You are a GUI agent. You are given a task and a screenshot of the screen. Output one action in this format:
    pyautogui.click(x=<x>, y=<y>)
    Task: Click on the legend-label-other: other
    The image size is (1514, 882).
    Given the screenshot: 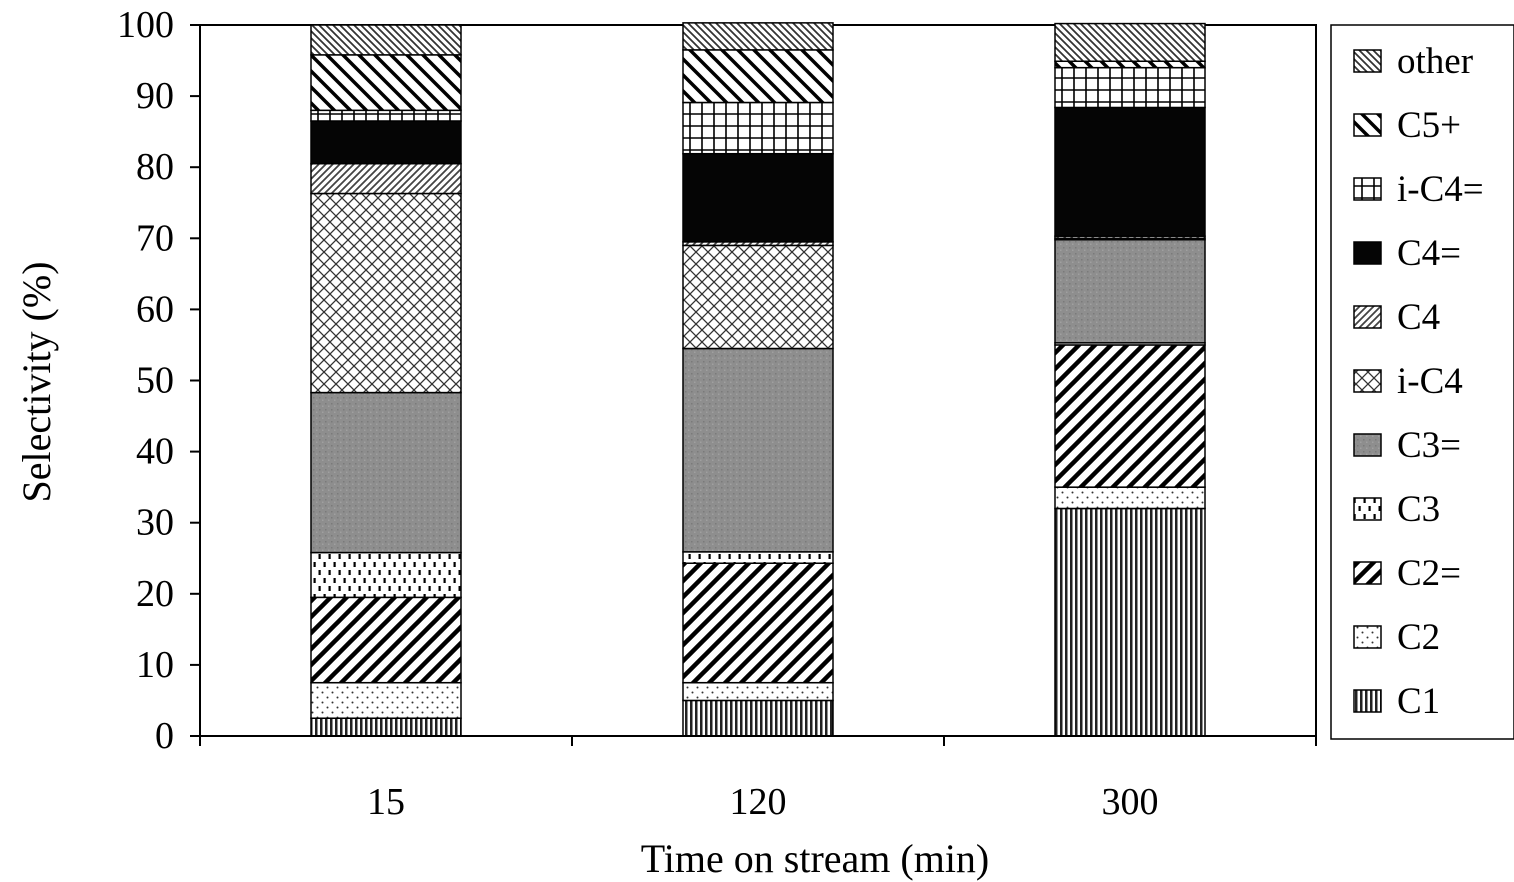 What is the action you would take?
    pyautogui.click(x=1435, y=61)
    